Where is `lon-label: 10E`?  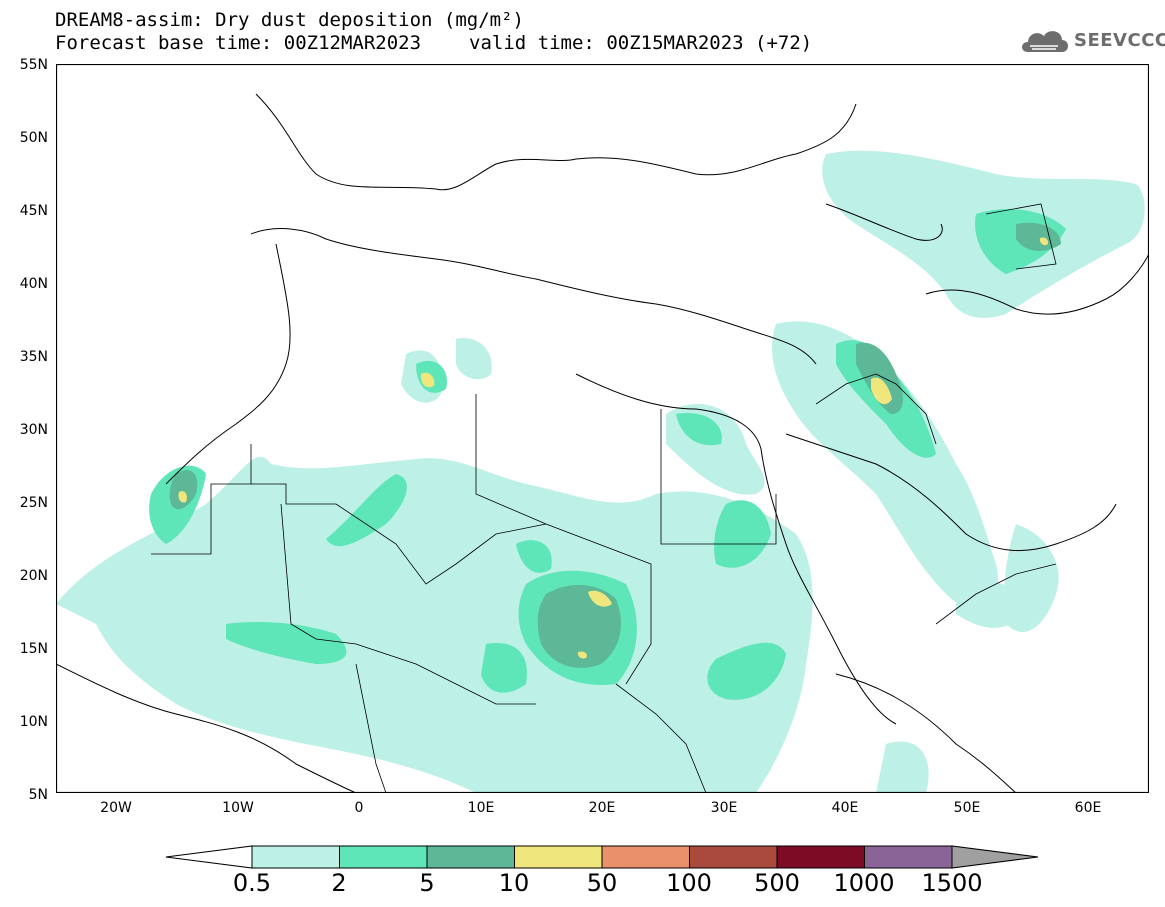
lon-label: 10E is located at coordinates (481, 808).